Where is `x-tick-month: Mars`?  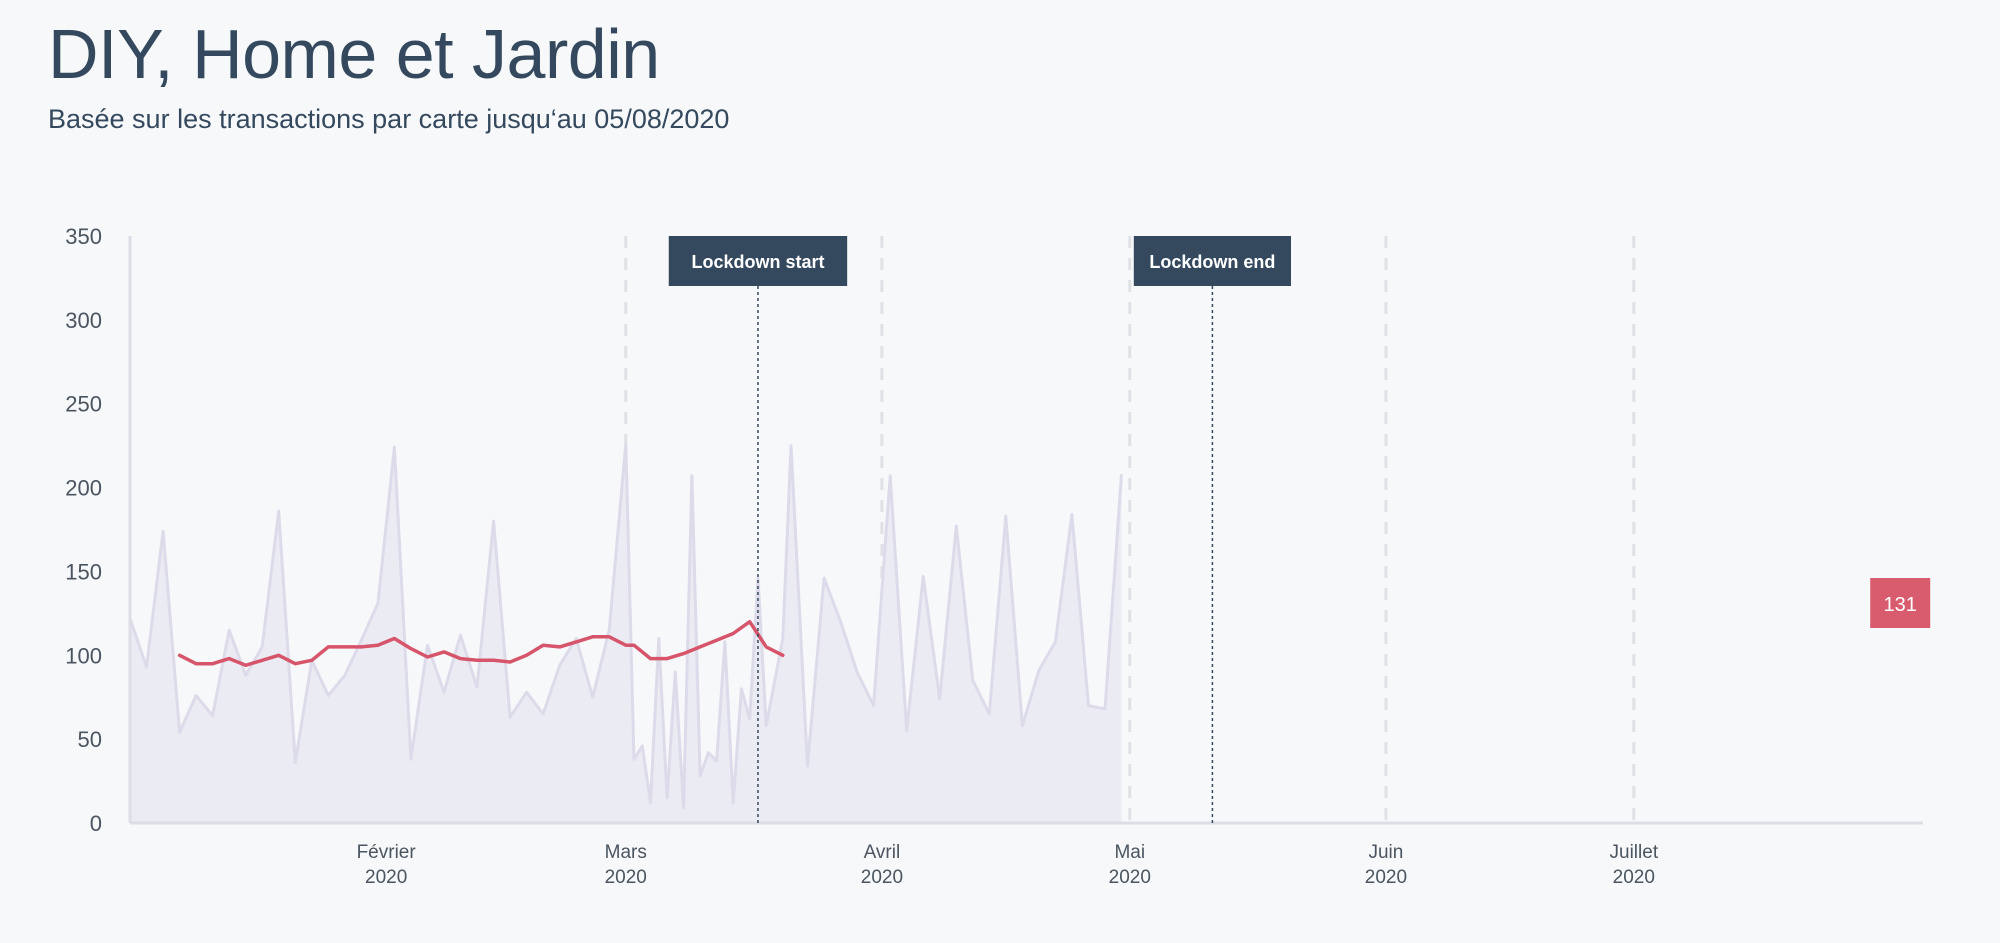
x-tick-month: Mars is located at coordinates (626, 852).